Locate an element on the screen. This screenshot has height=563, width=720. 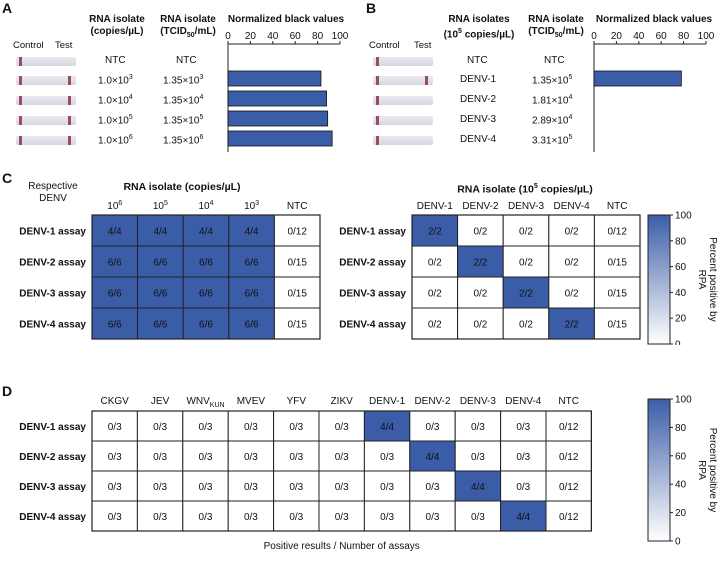
panel-d-colorbar is located at coordinates (659, 470).